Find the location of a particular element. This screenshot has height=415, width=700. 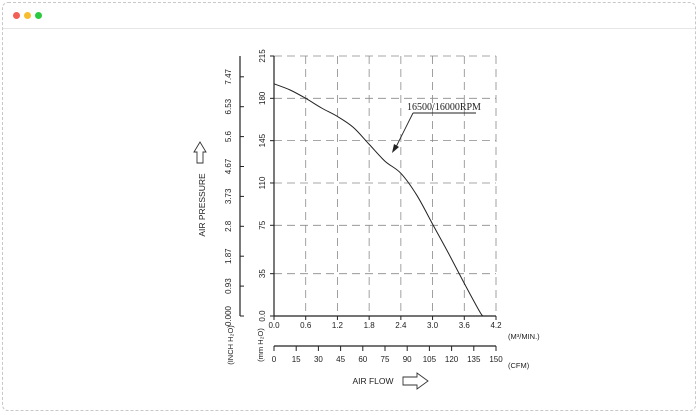

right-arrow-icon is located at coordinates (415, 381).